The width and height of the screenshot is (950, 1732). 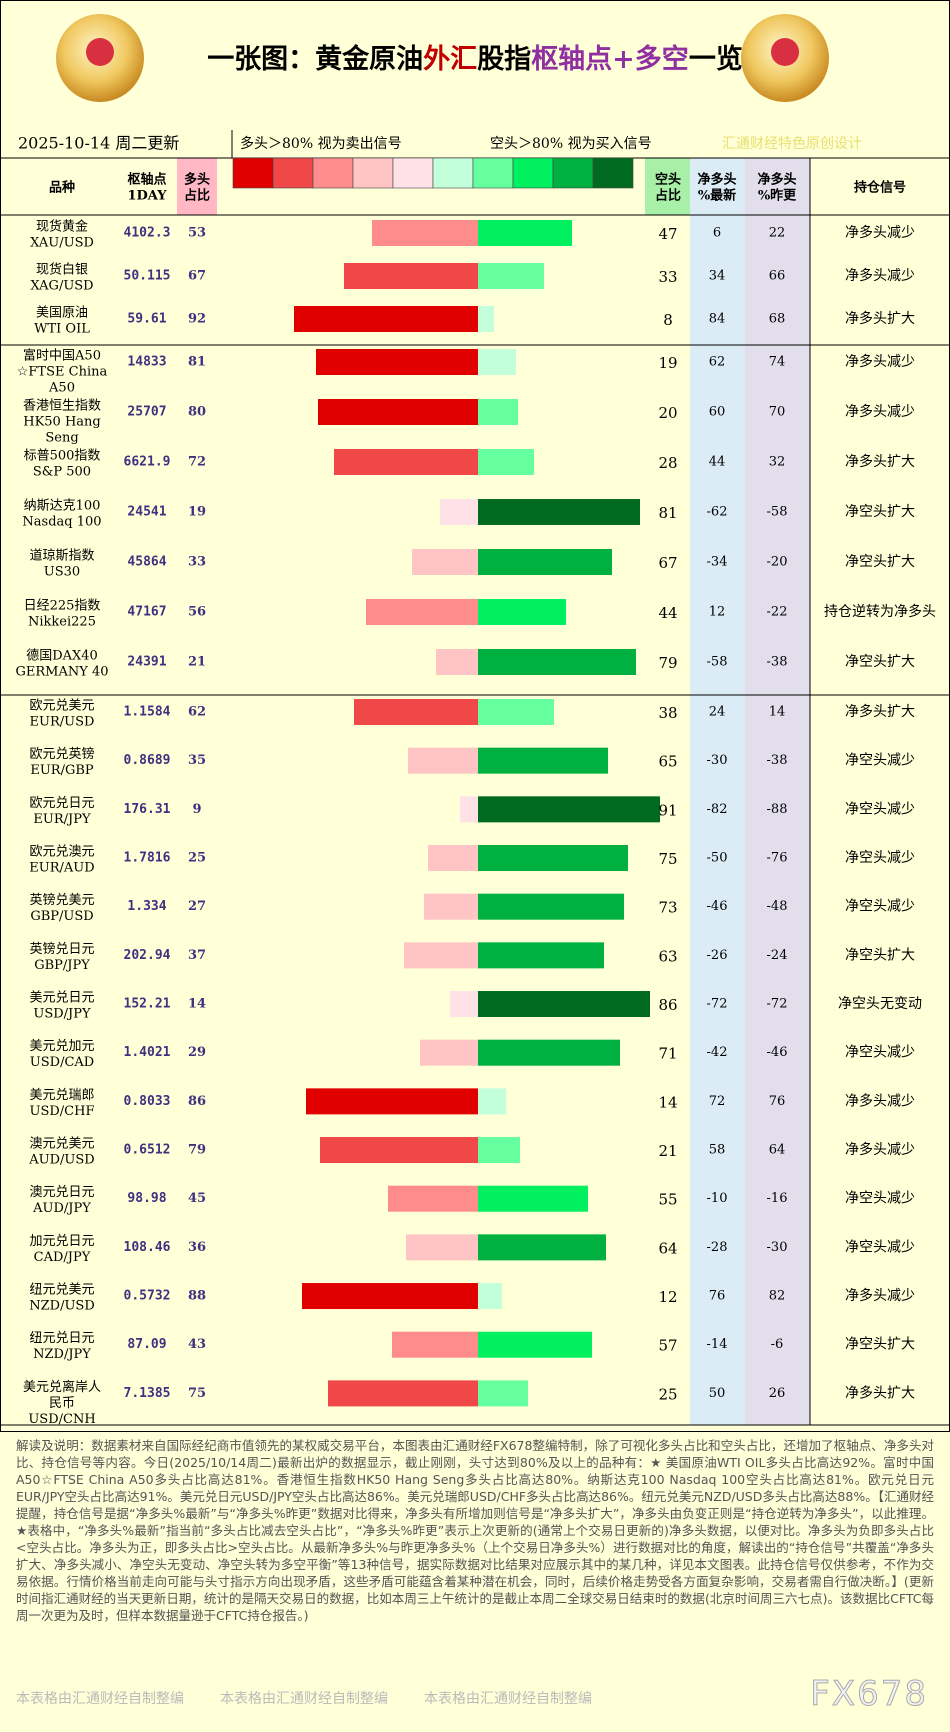 What do you see at coordinates (62, 1062) in the screenshot?
I see `instrument-name: USD/CAD` at bounding box center [62, 1062].